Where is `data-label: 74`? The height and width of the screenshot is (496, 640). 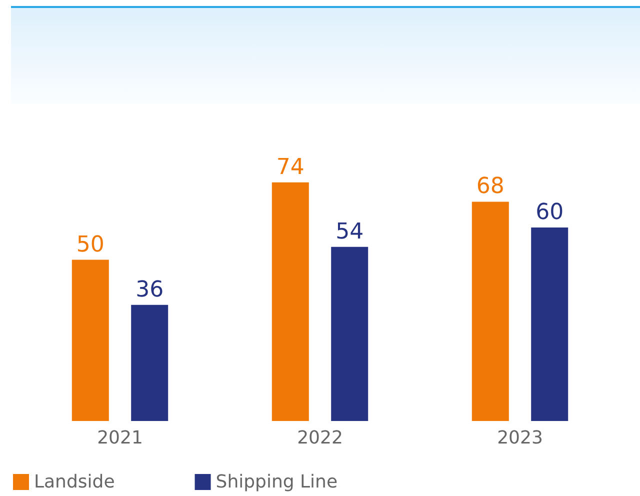
data-label: 74 is located at coordinates (290, 167).